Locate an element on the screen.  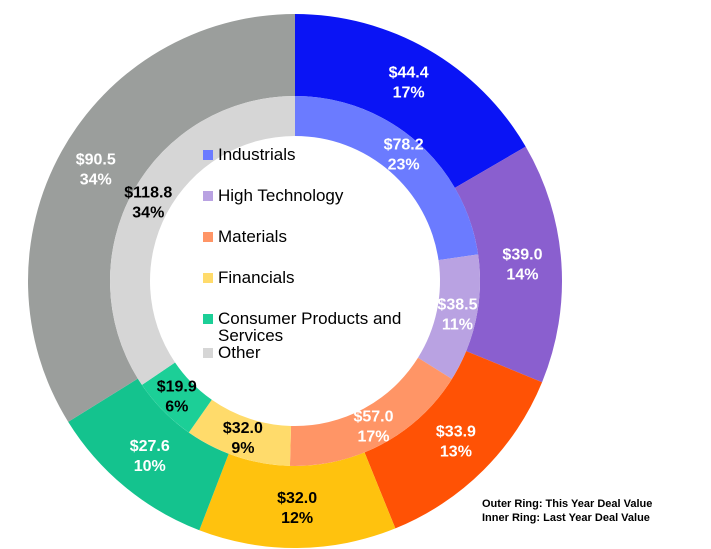
legend-label: Other is located at coordinates (239, 352).